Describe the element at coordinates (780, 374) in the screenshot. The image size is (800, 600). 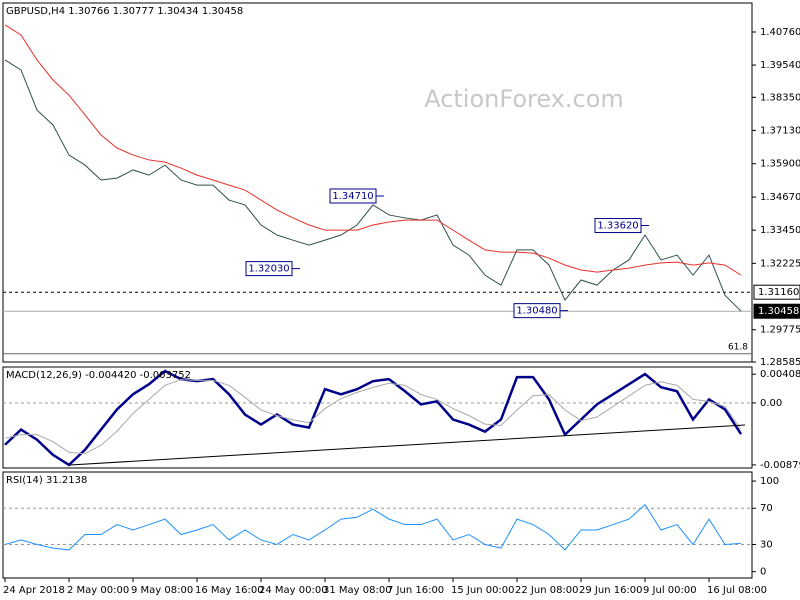
I see `y-tick-label: 0.004081` at that location.